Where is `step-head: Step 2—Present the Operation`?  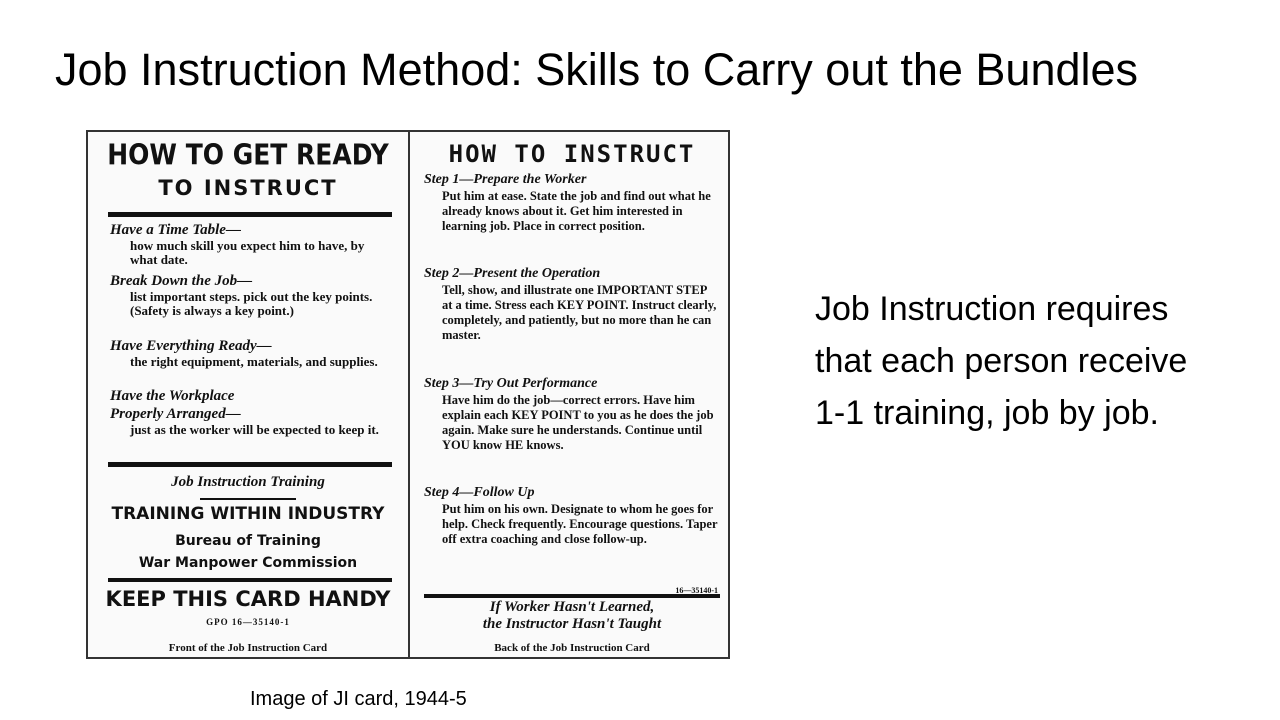
step-head: Step 2—Present the Operation is located at coordinates (512, 273).